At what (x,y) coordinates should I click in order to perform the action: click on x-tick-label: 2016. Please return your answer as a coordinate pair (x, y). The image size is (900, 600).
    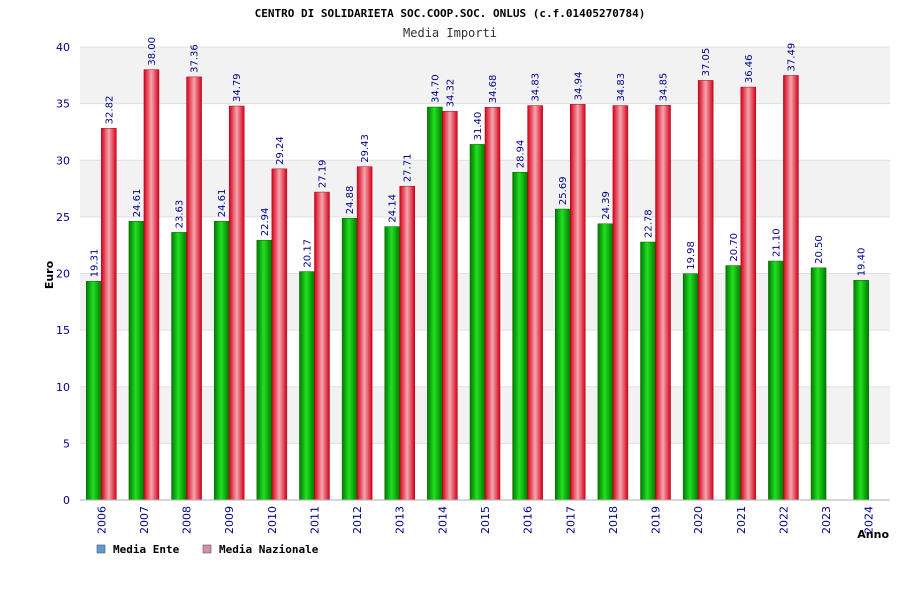
    Looking at the image, I should click on (528, 520).